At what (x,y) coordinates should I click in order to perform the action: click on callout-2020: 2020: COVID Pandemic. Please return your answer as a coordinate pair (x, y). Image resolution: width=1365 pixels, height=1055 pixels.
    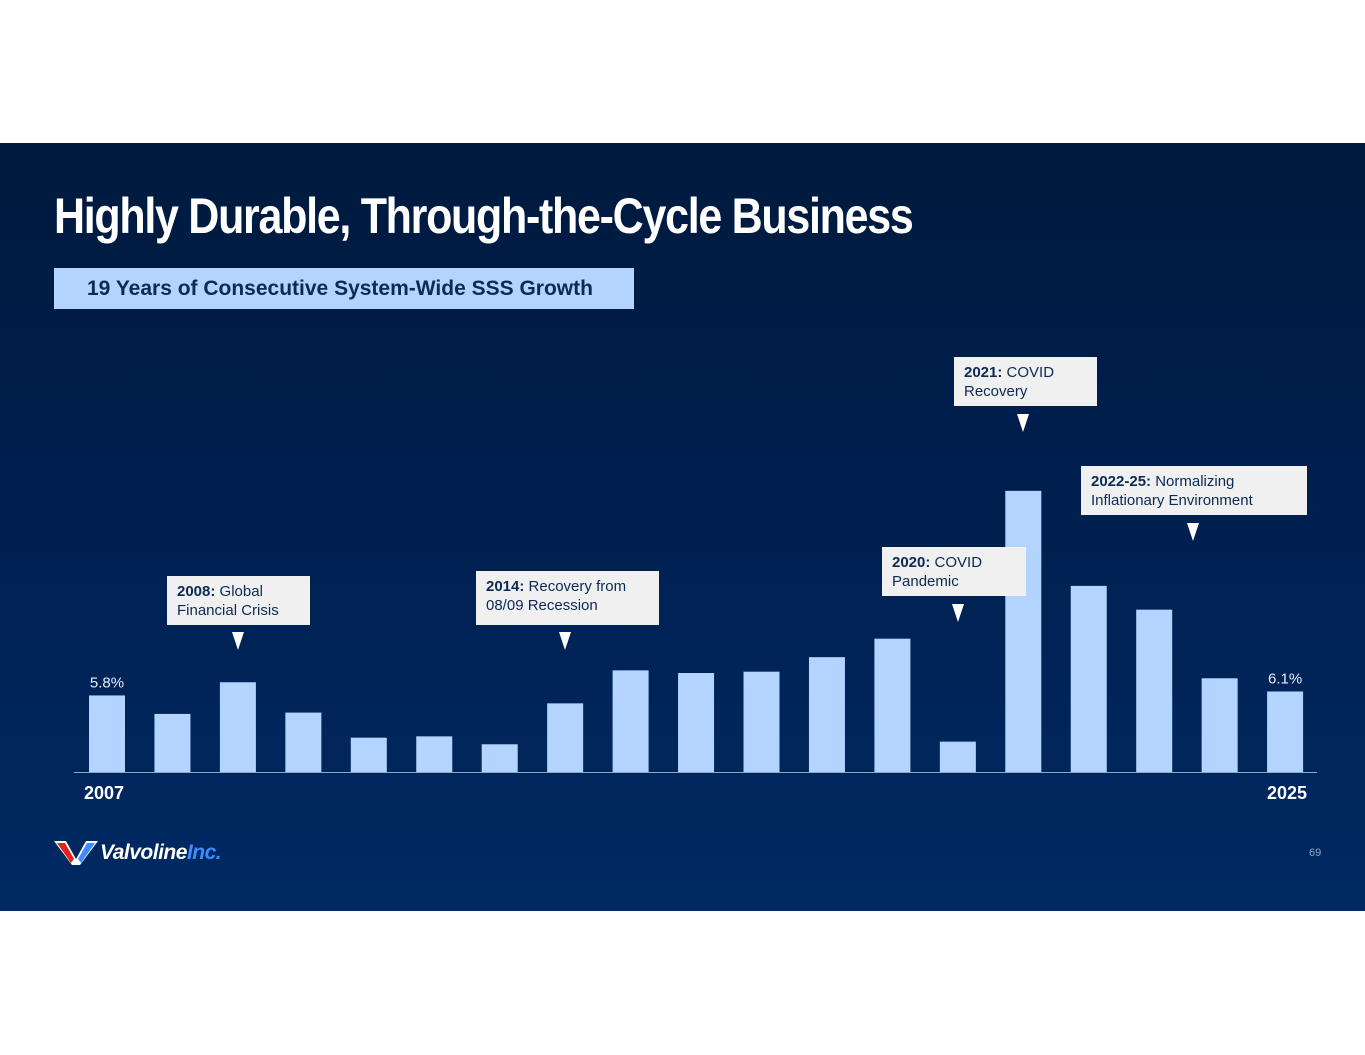
    Looking at the image, I should click on (954, 571).